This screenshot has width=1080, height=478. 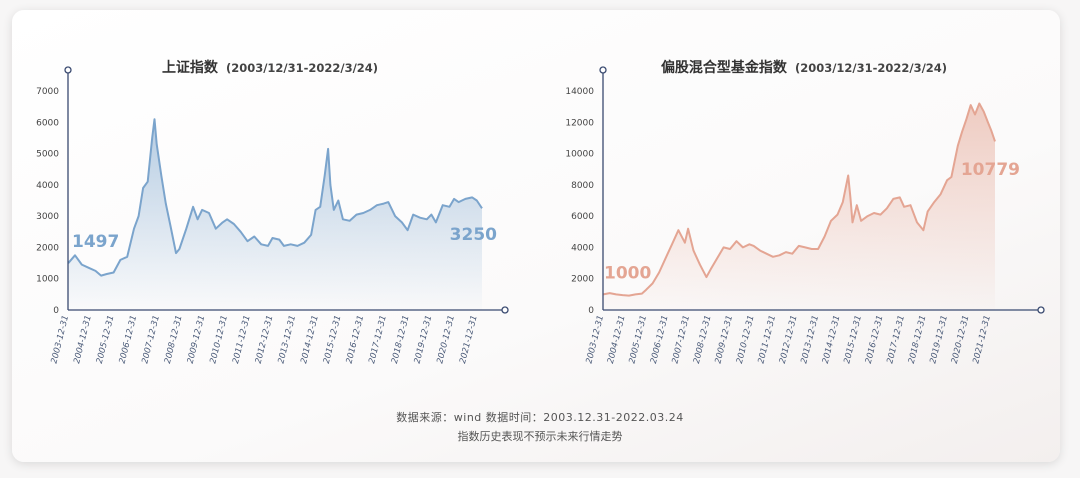 What do you see at coordinates (579, 92) in the screenshot?
I see `y-tick-label: 14000` at bounding box center [579, 92].